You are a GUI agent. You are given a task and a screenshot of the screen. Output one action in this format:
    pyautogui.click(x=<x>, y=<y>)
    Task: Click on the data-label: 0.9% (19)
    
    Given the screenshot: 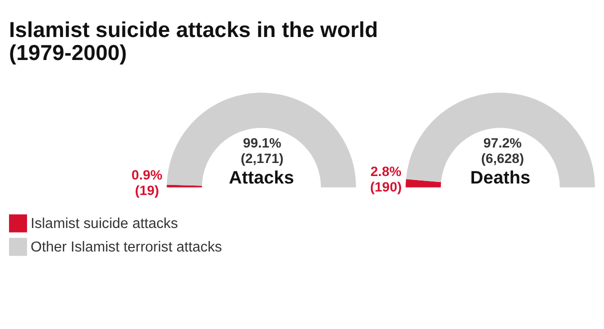 What is the action you would take?
    pyautogui.click(x=147, y=182)
    